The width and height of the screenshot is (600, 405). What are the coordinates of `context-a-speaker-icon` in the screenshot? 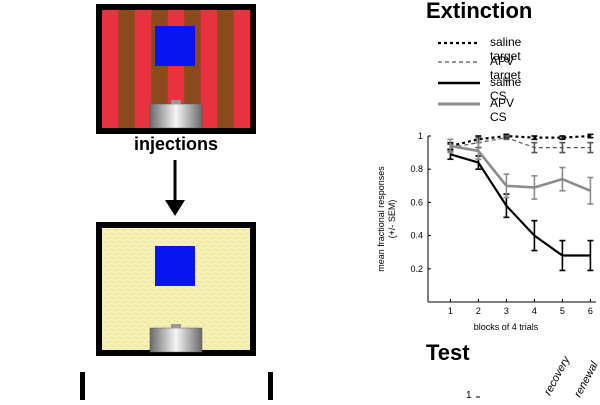 It's located at (176, 114).